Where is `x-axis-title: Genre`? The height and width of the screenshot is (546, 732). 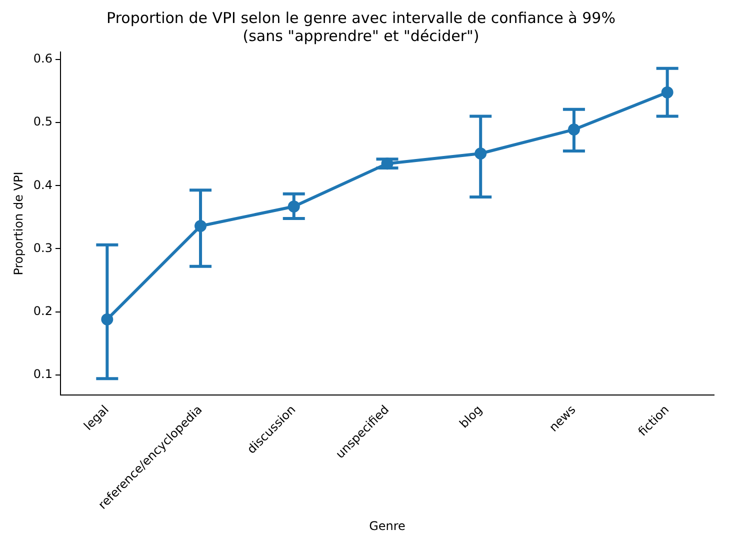 x-axis-title: Genre is located at coordinates (387, 525).